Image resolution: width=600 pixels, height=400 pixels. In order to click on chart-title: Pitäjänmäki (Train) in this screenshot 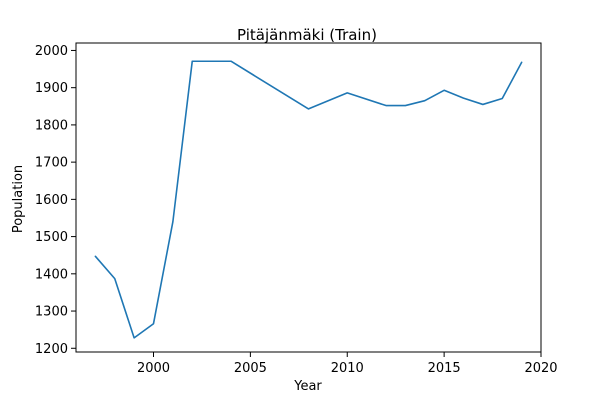, I will do `click(307, 35)`.